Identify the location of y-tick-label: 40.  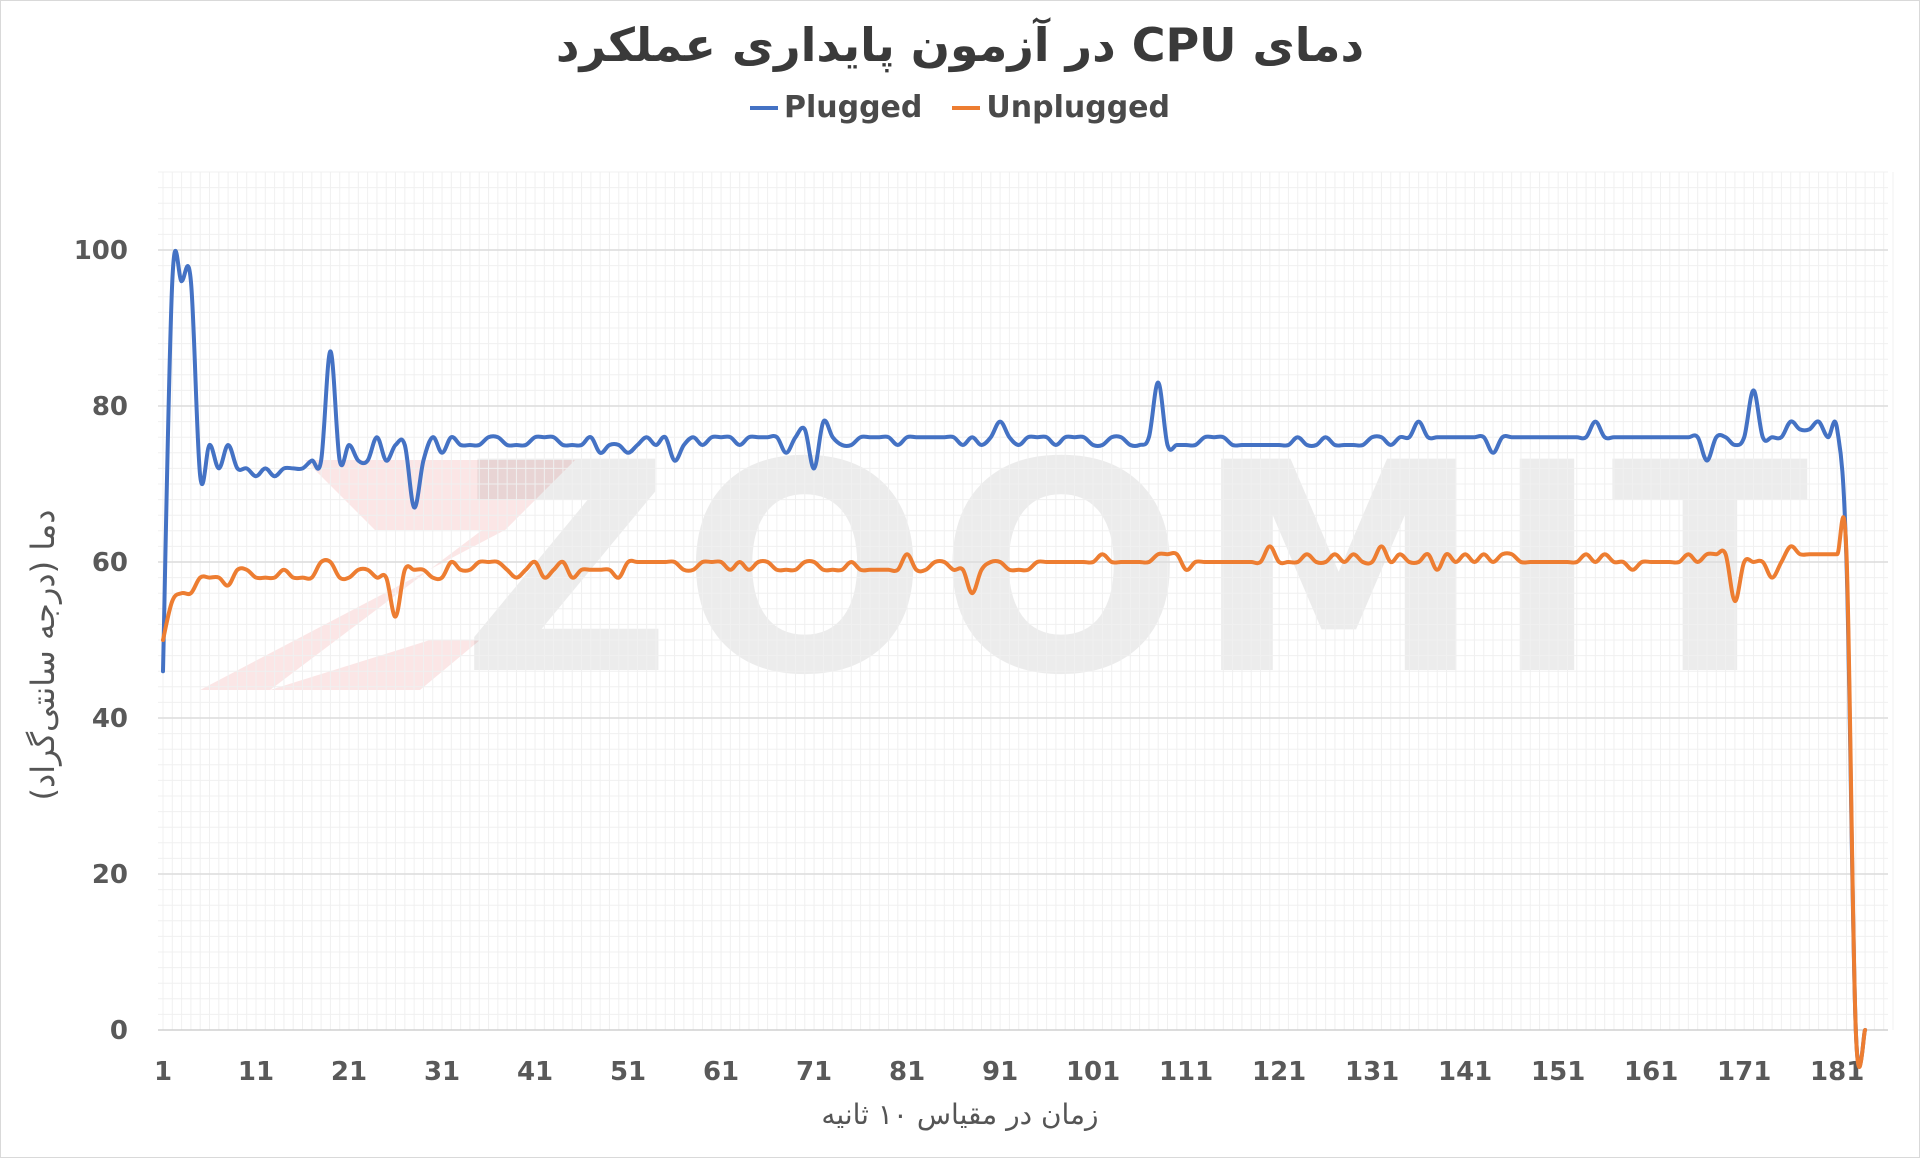
(110, 719).